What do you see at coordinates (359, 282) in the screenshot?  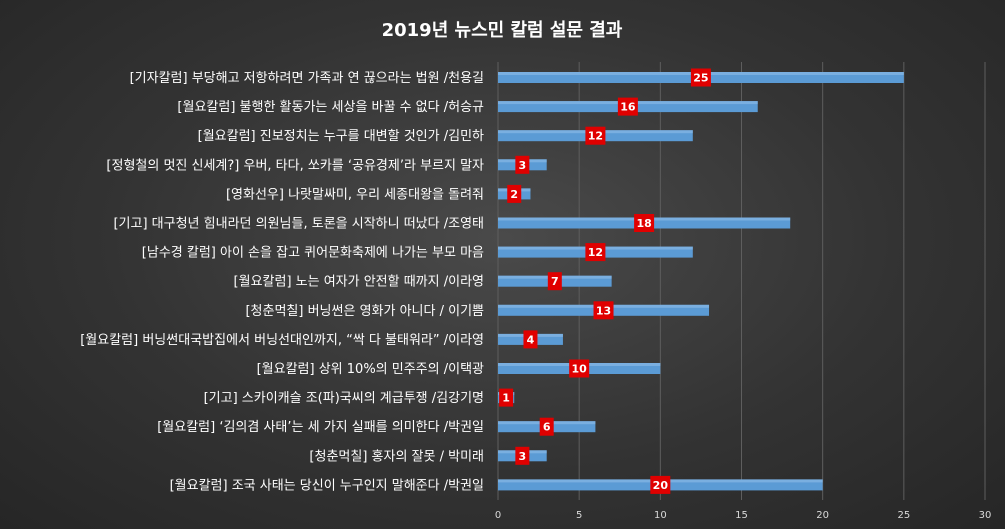 I see `category-label: [월요칼럼] 노는 여자가 안전할 때까지 /이라영` at bounding box center [359, 282].